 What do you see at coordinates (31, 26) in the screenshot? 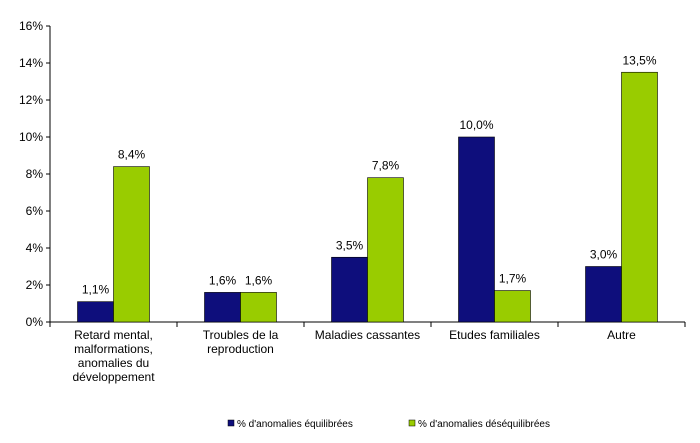
I see `y-tick-label: 16%` at bounding box center [31, 26].